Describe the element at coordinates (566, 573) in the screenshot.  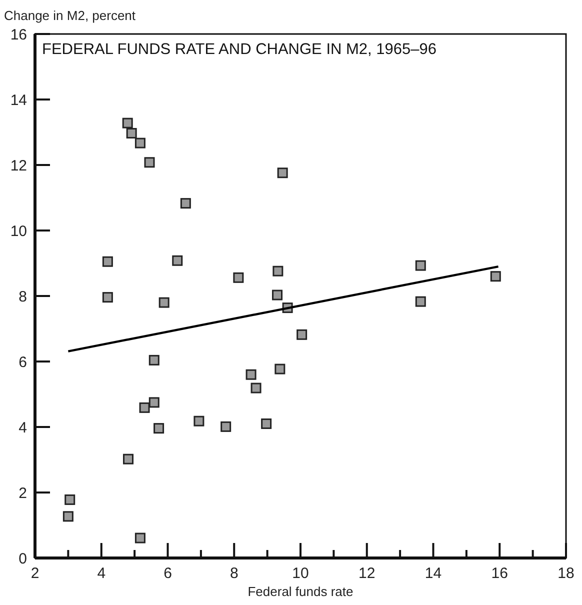
I see `x-tick-label: 18` at that location.